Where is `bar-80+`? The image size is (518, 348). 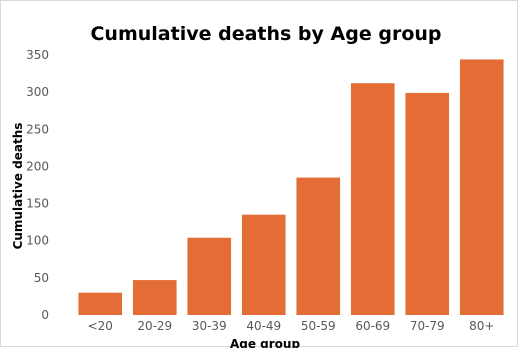 bar-80+ is located at coordinates (481, 187).